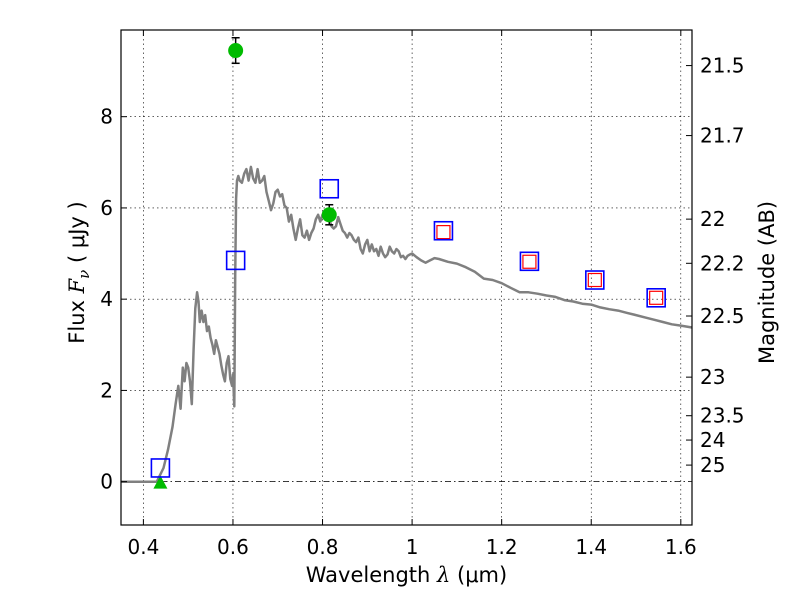 The height and width of the screenshot is (600, 800). Describe the element at coordinates (106, 482) in the screenshot. I see `y-tick-label: 0` at that location.